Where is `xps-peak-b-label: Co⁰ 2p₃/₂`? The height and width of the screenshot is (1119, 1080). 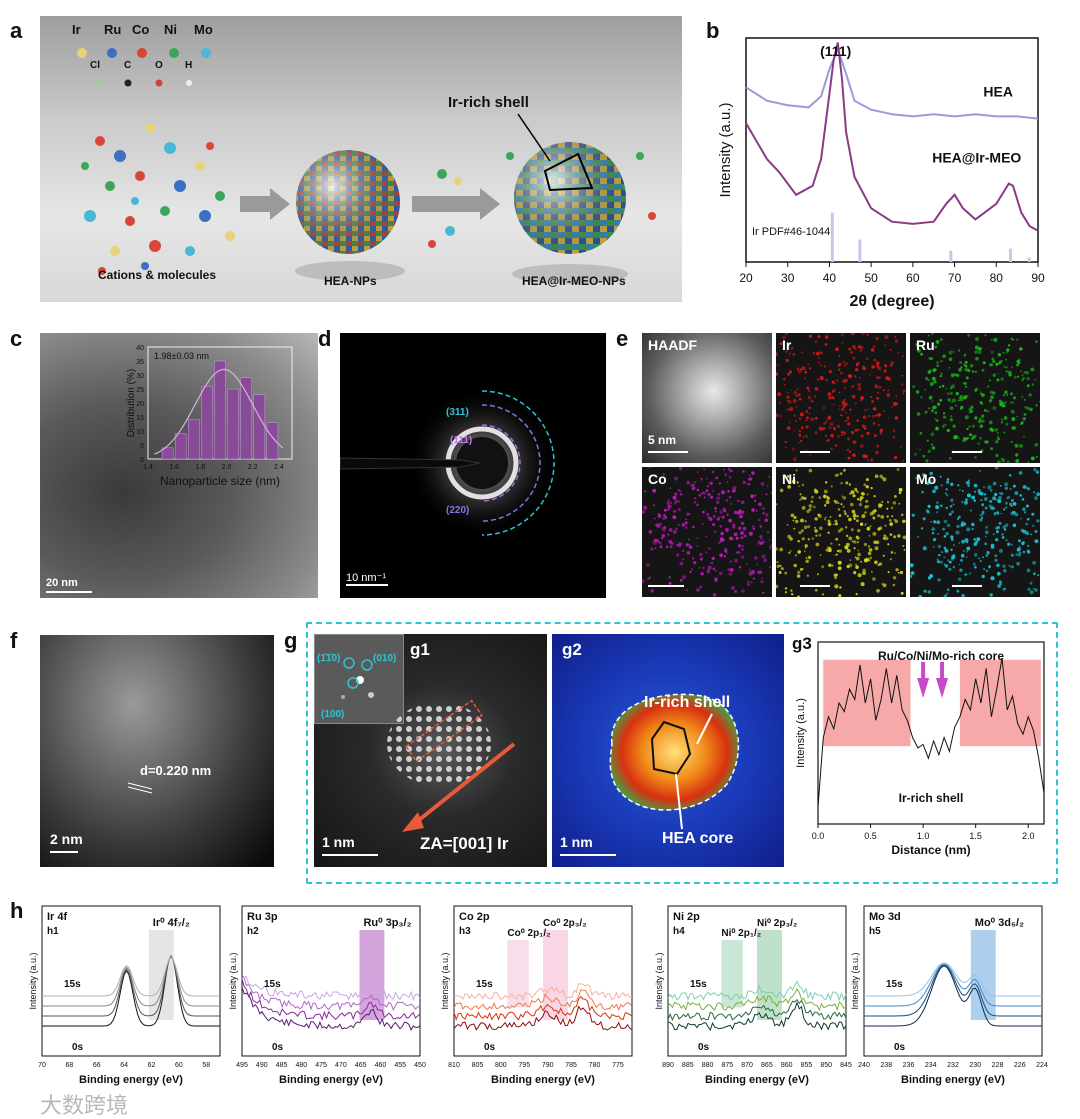 xps-peak-b-label: Co⁰ 2p₃/₂ is located at coordinates (565, 923).